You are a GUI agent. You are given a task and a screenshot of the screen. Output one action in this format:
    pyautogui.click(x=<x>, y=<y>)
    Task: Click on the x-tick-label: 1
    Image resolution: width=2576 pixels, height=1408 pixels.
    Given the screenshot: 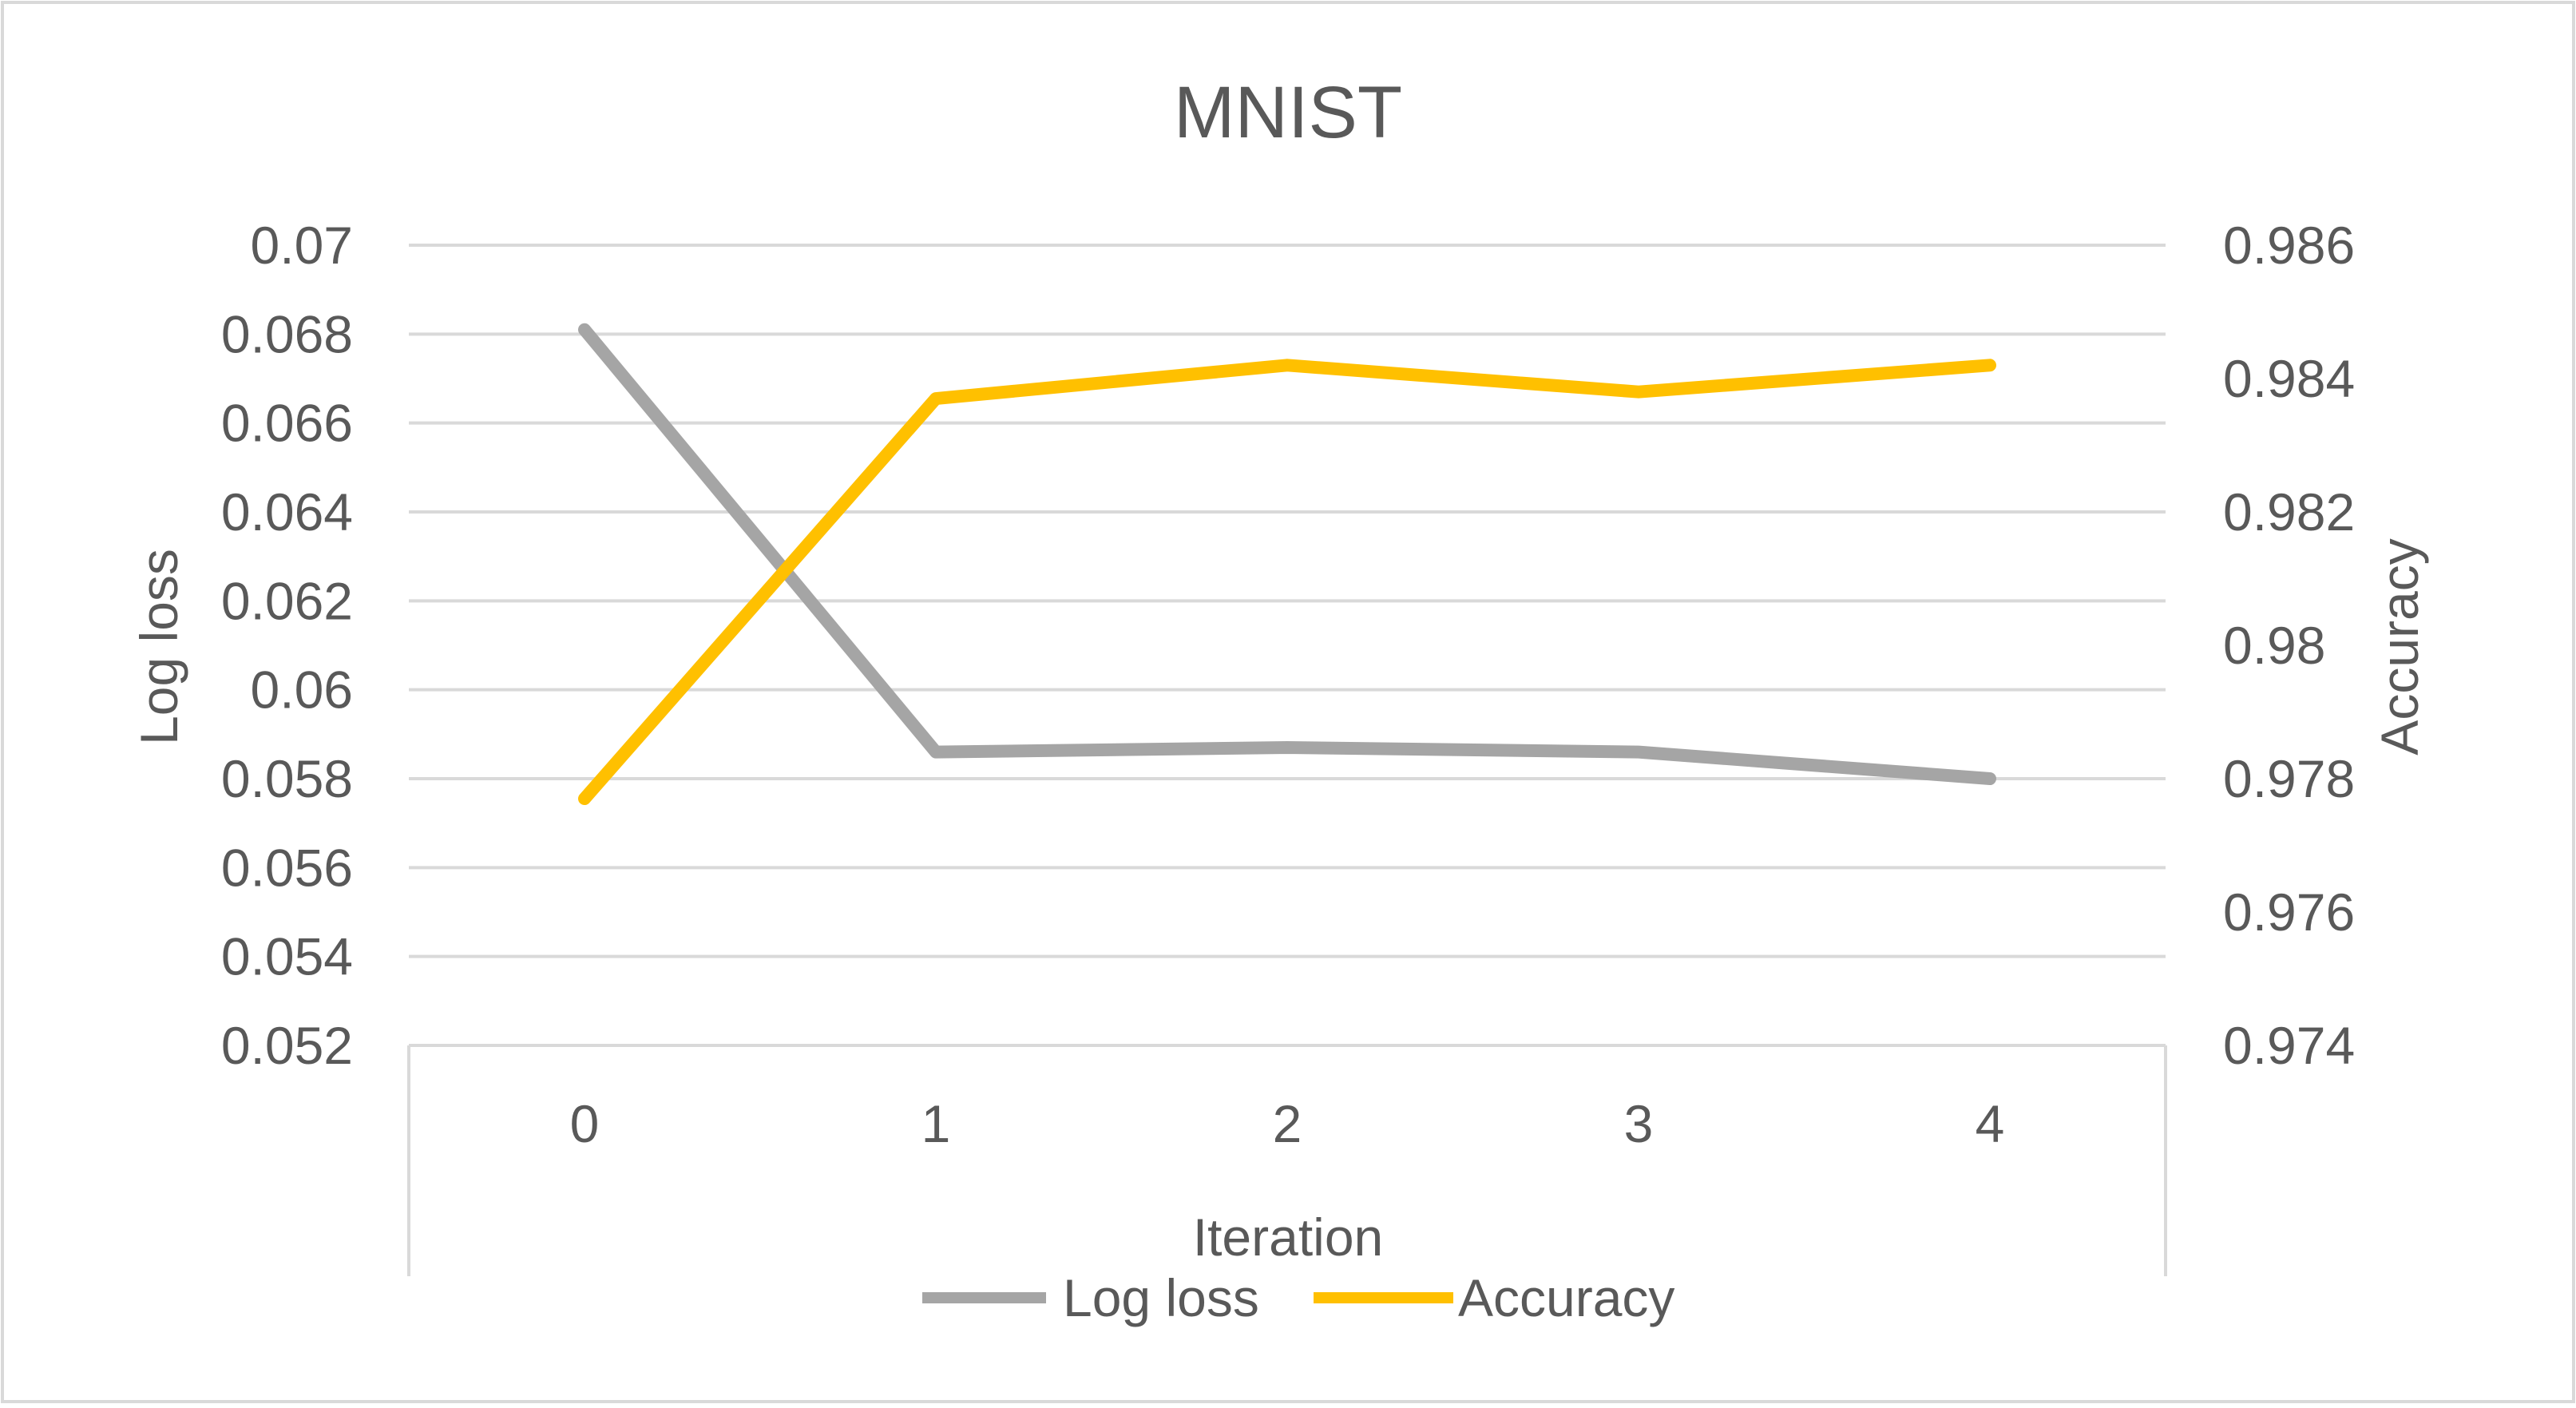 What is the action you would take?
    pyautogui.click(x=936, y=1123)
    